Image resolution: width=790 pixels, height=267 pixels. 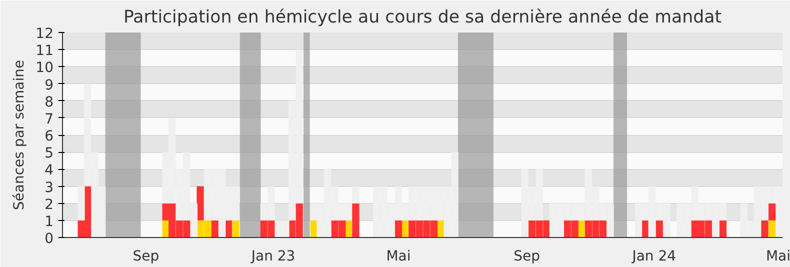 I want to click on y-tick-label: 5, so click(x=49, y=154).